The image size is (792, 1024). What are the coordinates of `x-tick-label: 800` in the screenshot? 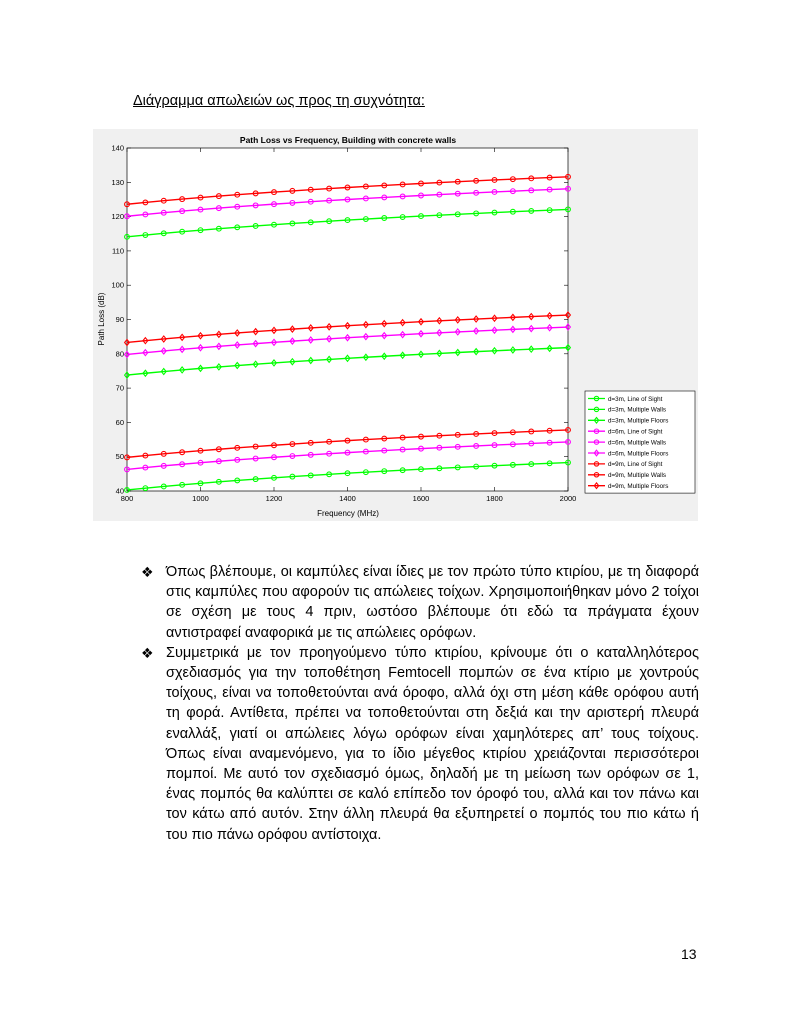 It's located at (127, 498).